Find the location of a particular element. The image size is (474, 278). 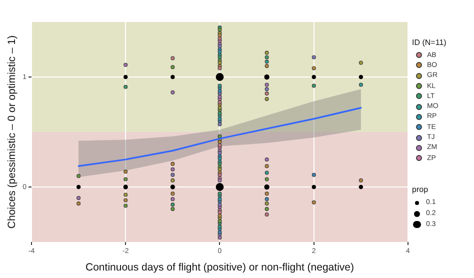

y-axis-title: Choices (pessimistic – 0 or optimistic – 1) is located at coordinates (12, 132).